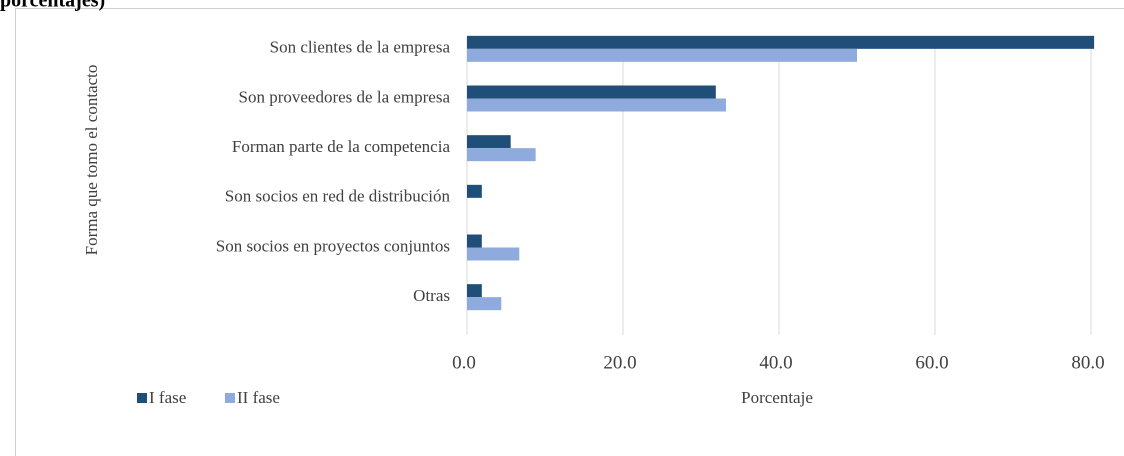  I want to click on y-tick-label: Forman parte de la competencia, so click(341, 146).